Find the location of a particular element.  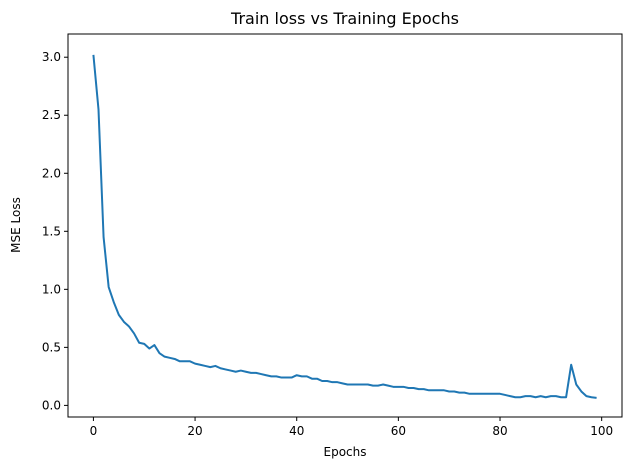

x-axis-ticks: 0 20 40 60 80 100 is located at coordinates (351, 427).